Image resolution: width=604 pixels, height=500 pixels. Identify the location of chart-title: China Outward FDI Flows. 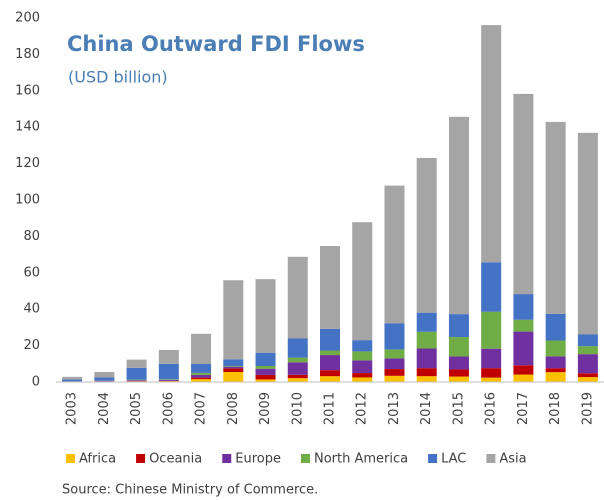
(216, 44).